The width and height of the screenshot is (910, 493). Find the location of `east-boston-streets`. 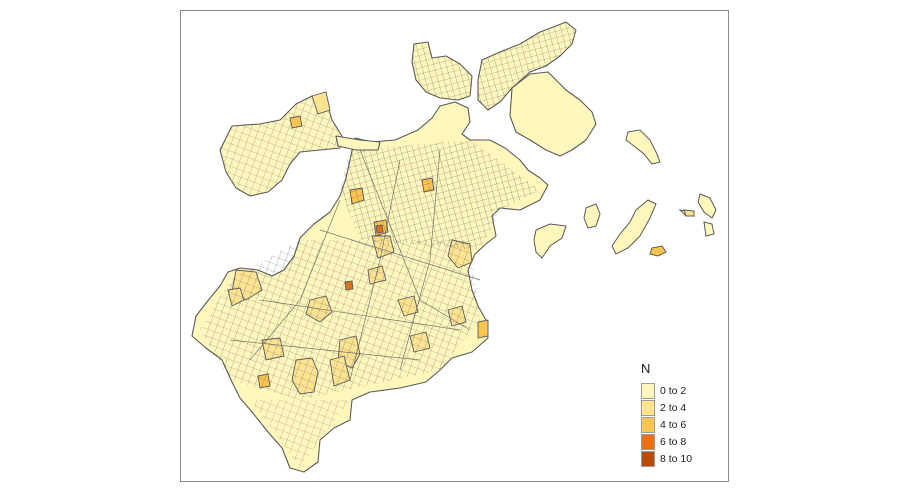

east-boston-streets is located at coordinates (527, 66).